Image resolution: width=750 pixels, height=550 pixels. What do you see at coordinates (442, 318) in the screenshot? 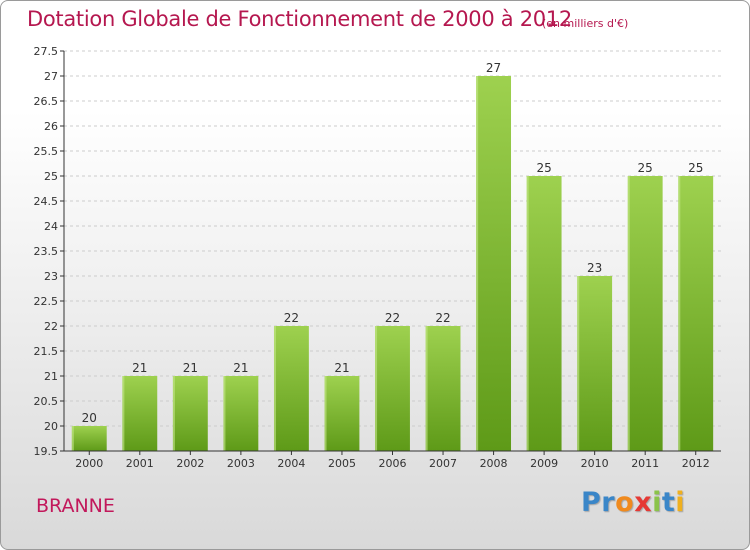
I see `value-label-2007: 22` at bounding box center [442, 318].